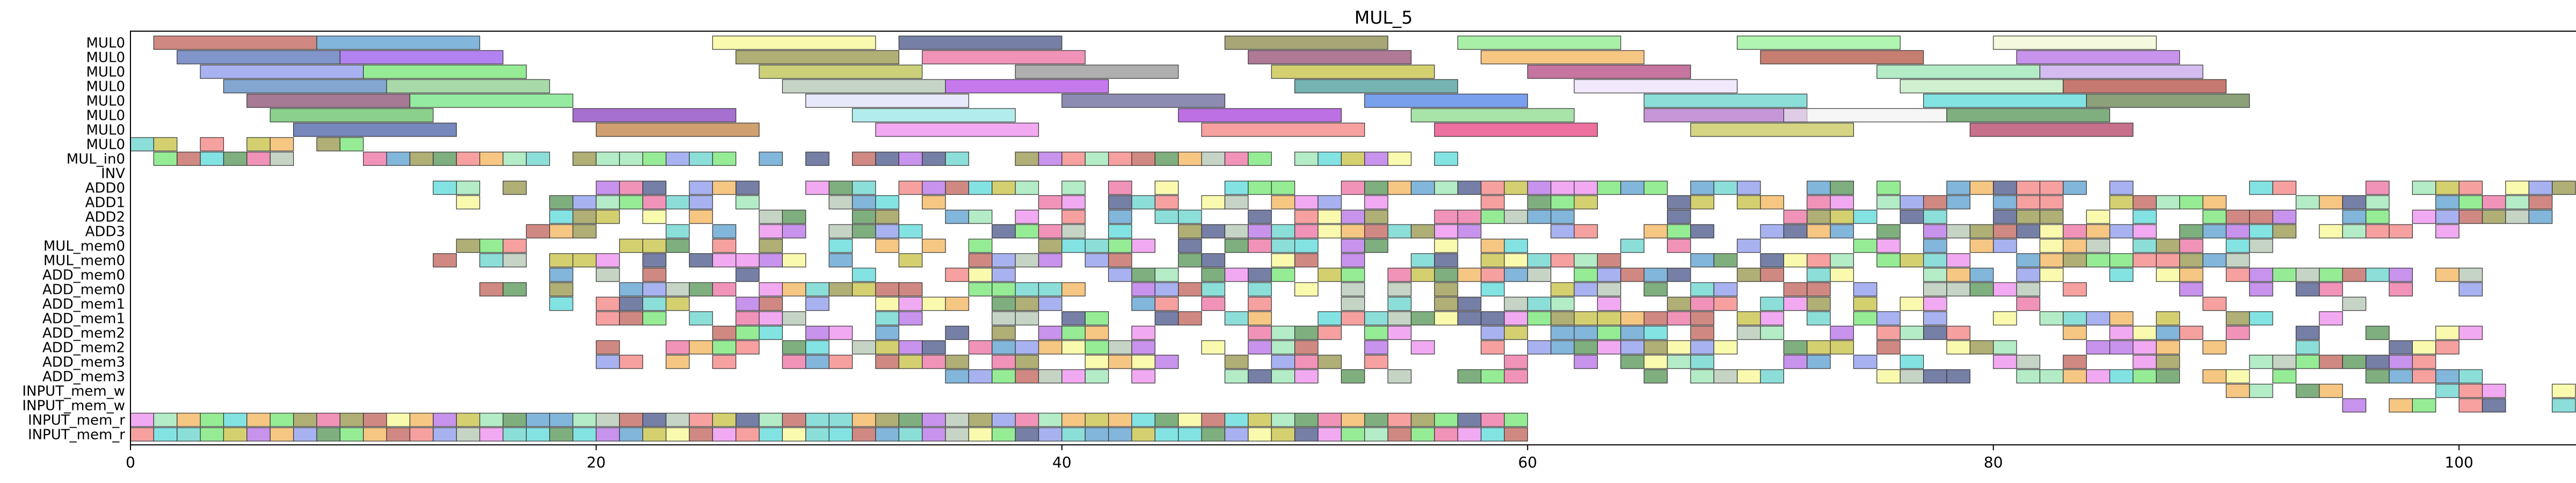  I want to click on x-tick-label: 80, so click(1993, 462).